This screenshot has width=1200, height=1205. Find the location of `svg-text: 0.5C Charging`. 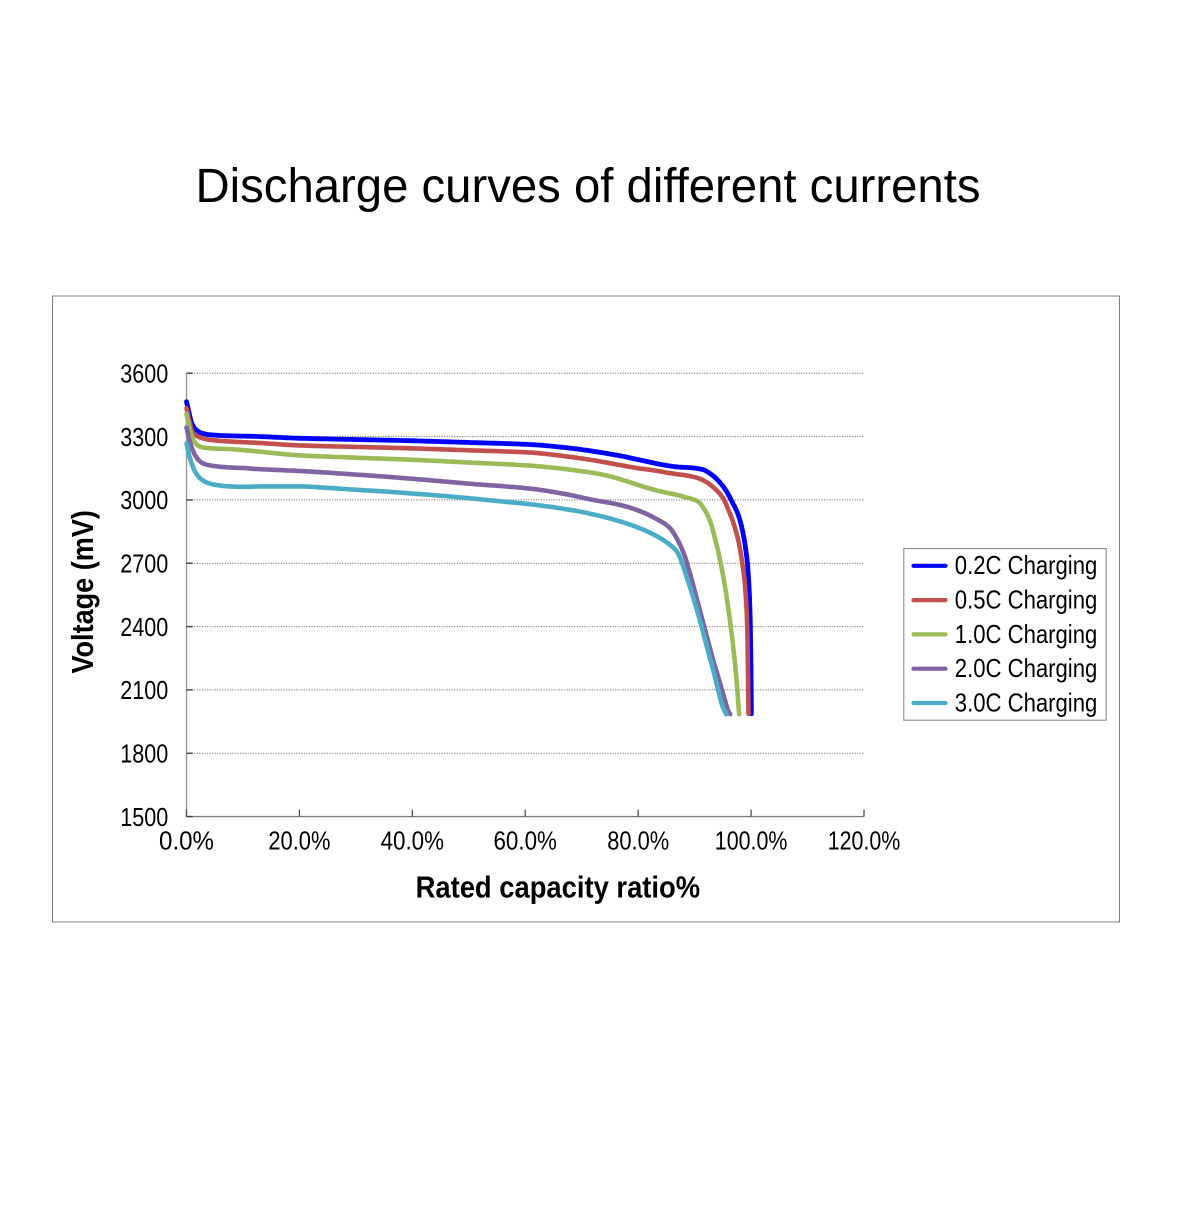

svg-text: 0.5C Charging is located at coordinates (1026, 600).